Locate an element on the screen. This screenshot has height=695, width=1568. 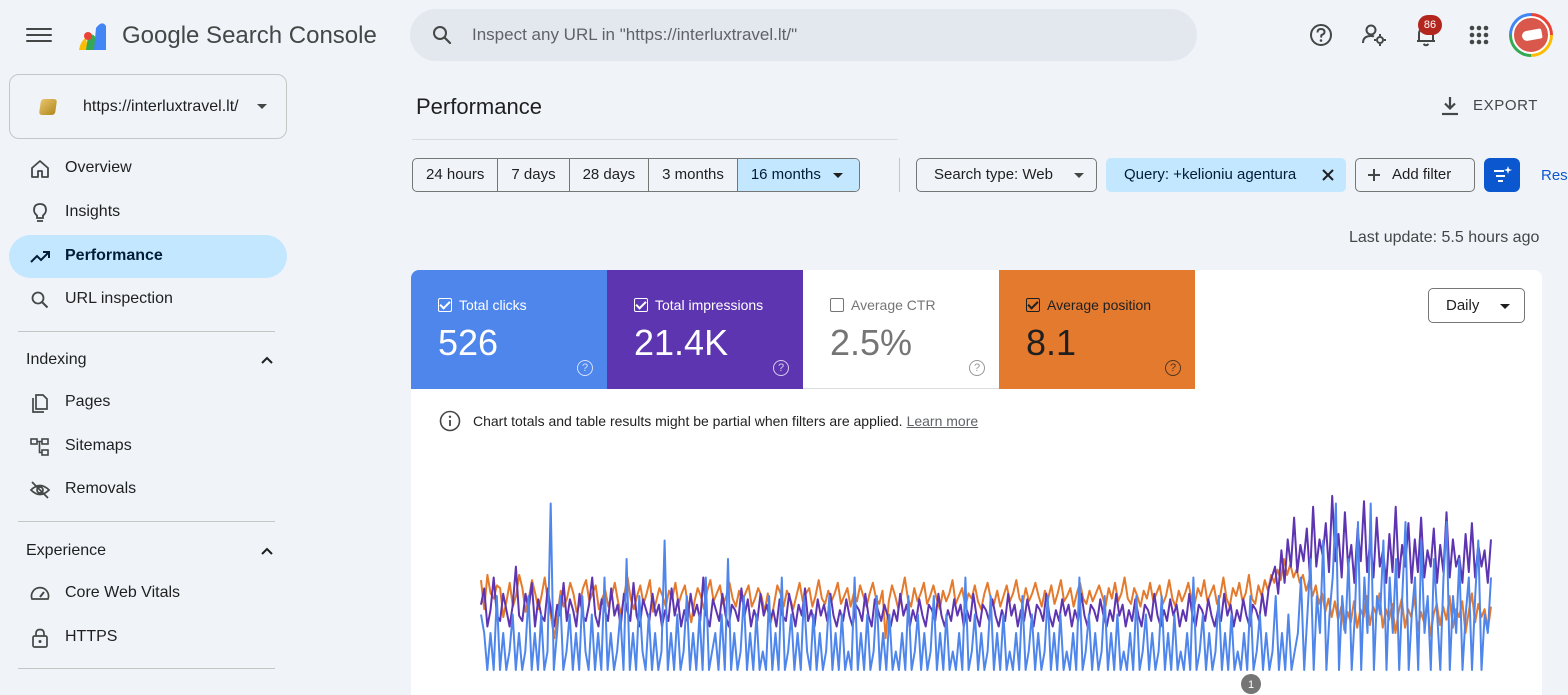
annotation-label: 1 is located at coordinates (1251, 685).